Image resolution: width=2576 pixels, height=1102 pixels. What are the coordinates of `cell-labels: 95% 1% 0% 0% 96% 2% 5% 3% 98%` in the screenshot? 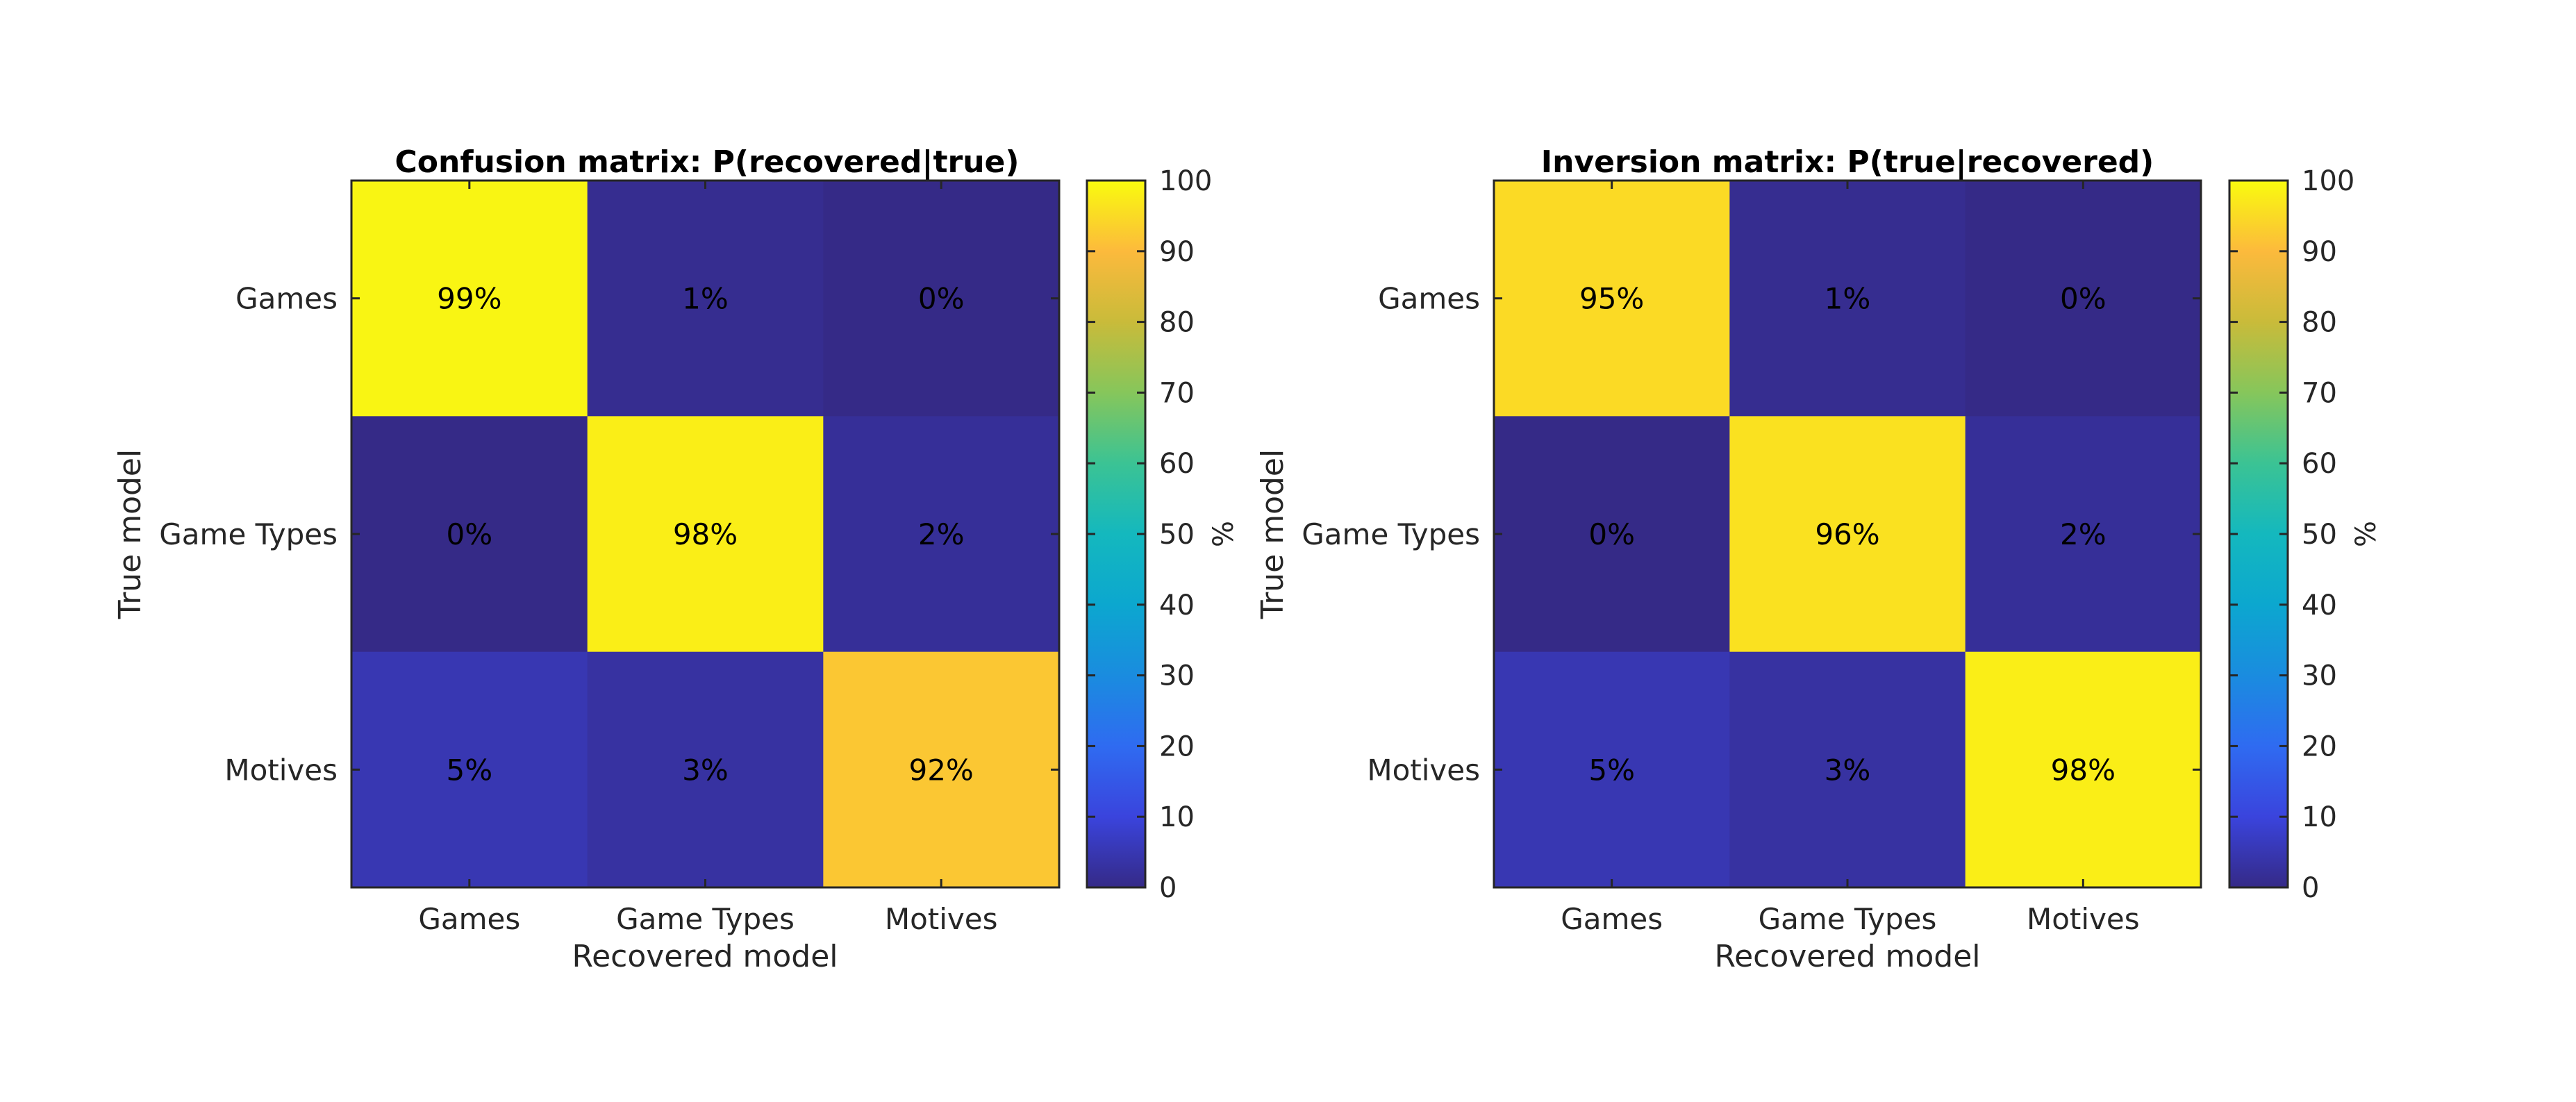 It's located at (1847, 534).